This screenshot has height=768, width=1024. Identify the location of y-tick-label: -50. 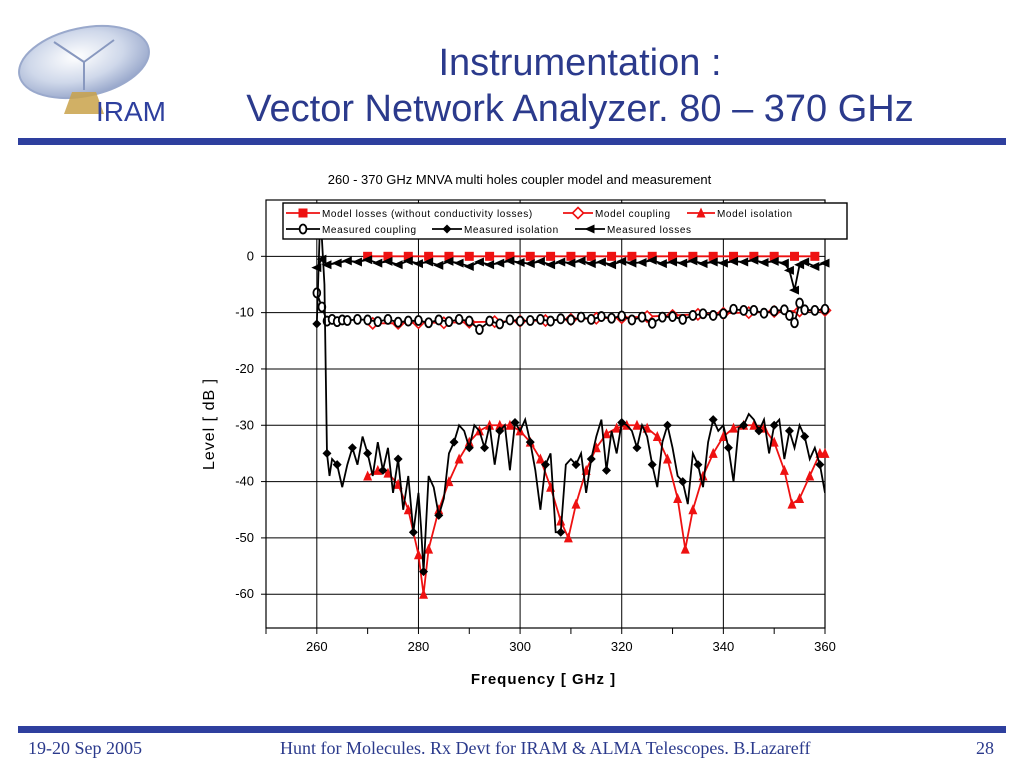
(244, 537).